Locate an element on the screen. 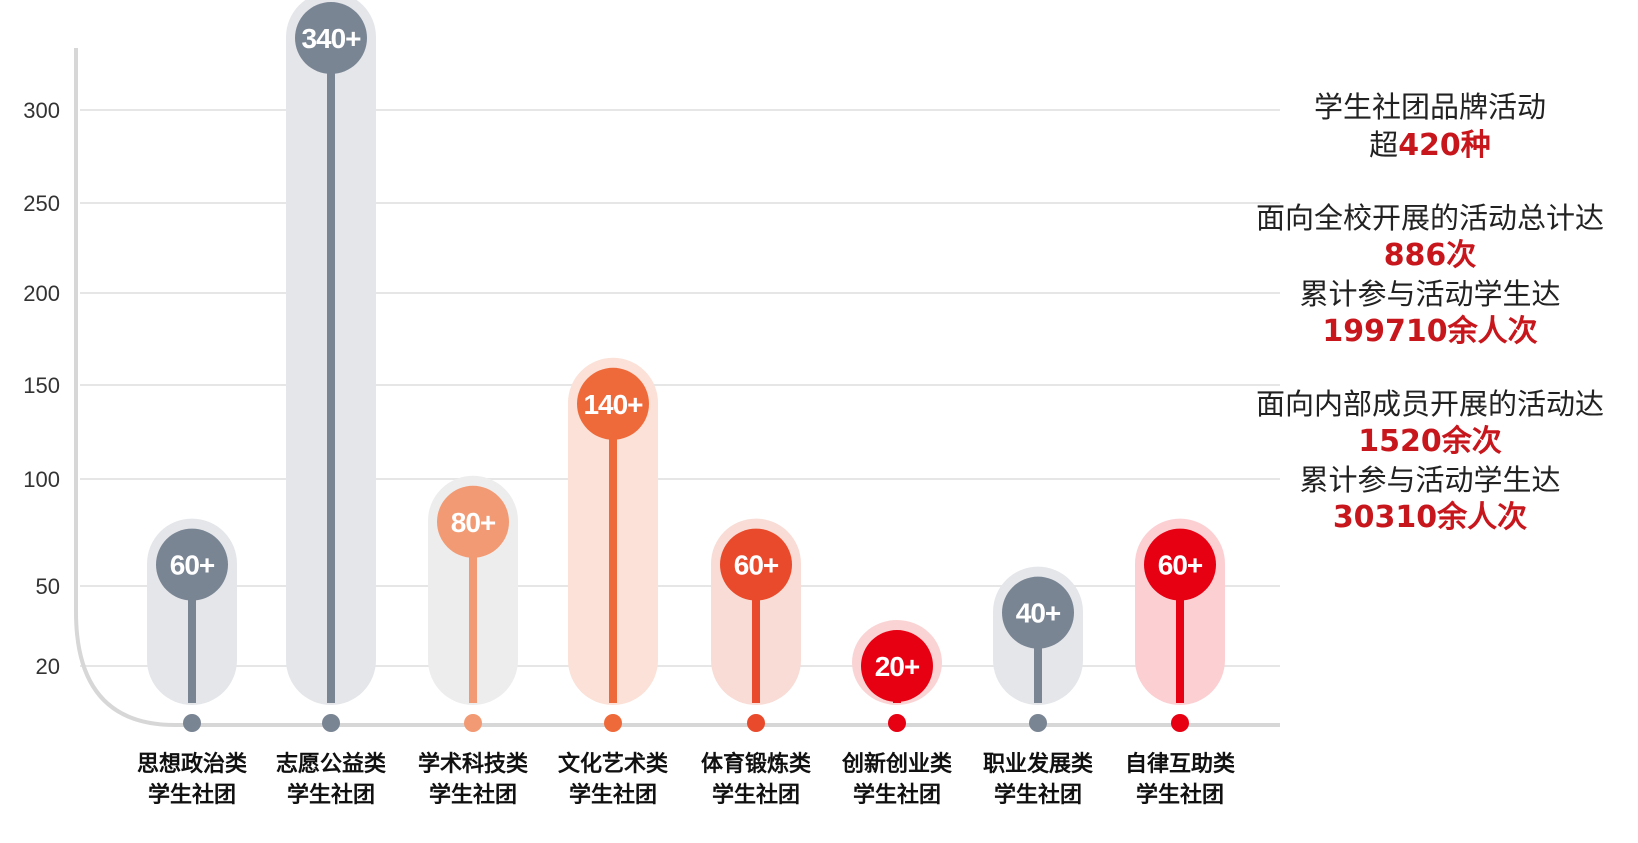 This screenshot has height=843, width=1638. internal-people-value: 30310余人次 is located at coordinates (1430, 517).